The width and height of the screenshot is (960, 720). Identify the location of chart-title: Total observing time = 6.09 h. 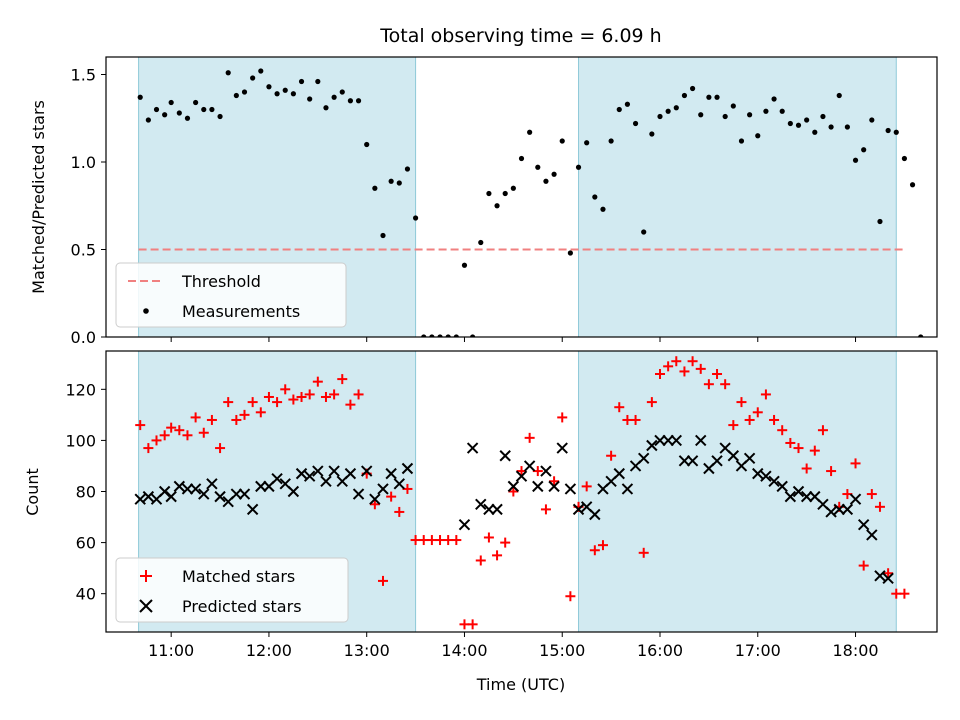
(520, 36).